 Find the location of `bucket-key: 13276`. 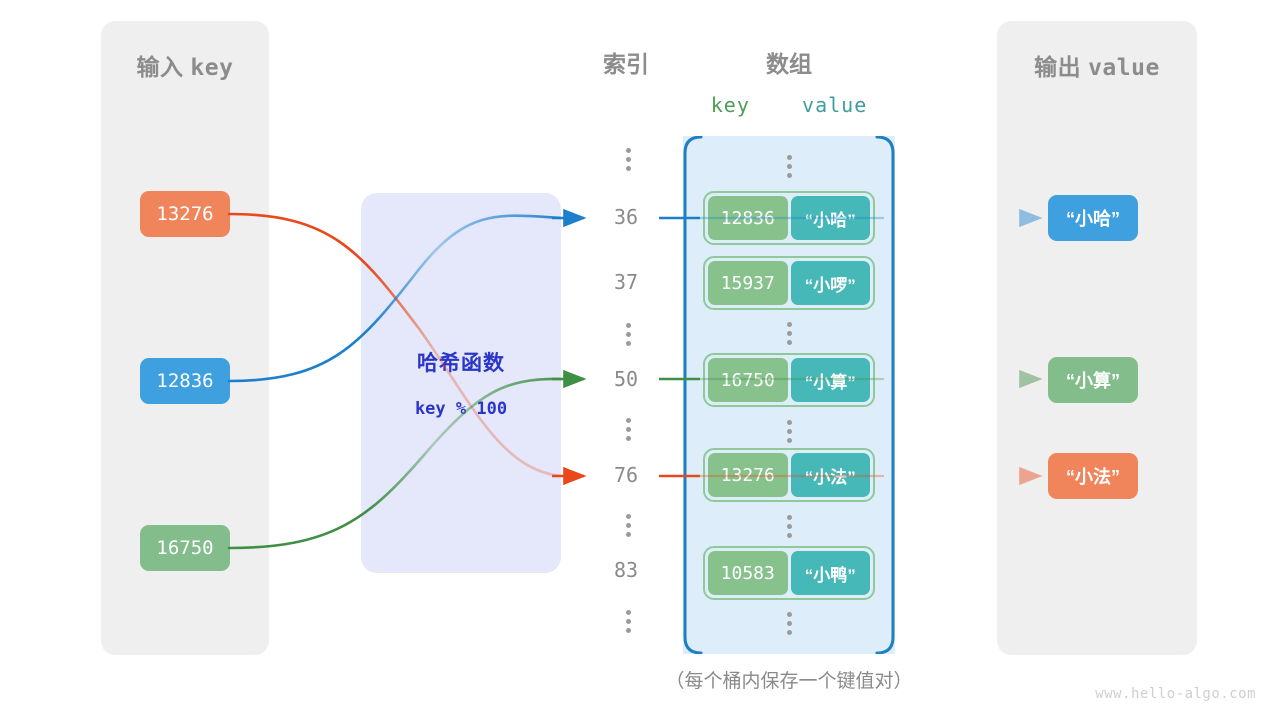

bucket-key: 13276 is located at coordinates (748, 475).